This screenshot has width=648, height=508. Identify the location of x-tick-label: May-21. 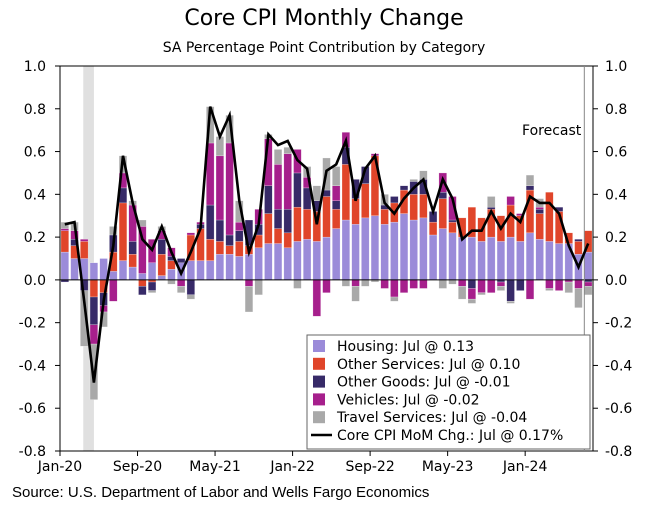
(215, 467).